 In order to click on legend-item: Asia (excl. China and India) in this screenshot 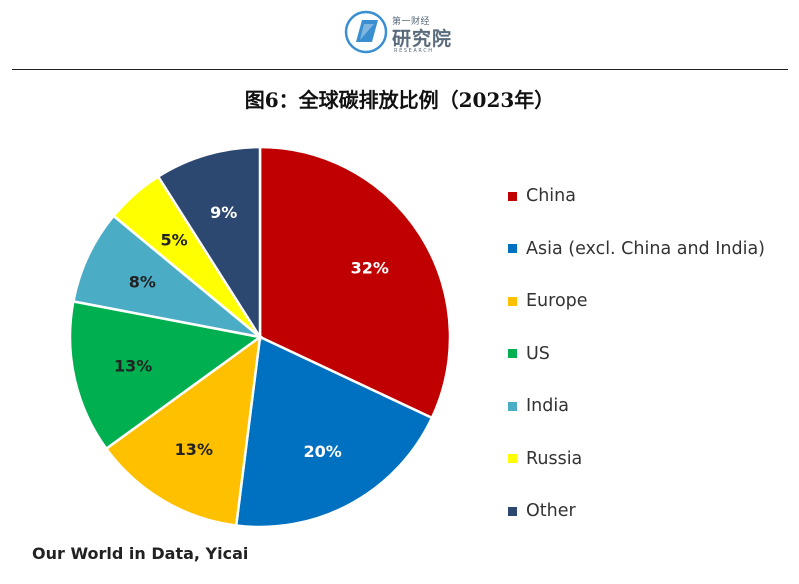, I will do `click(636, 249)`.